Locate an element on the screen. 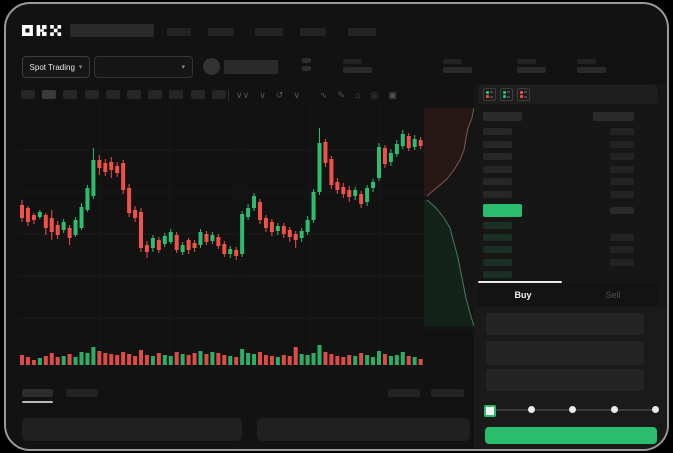 This screenshot has width=673, height=453. wave-tool-icon: ∿ is located at coordinates (323, 95).